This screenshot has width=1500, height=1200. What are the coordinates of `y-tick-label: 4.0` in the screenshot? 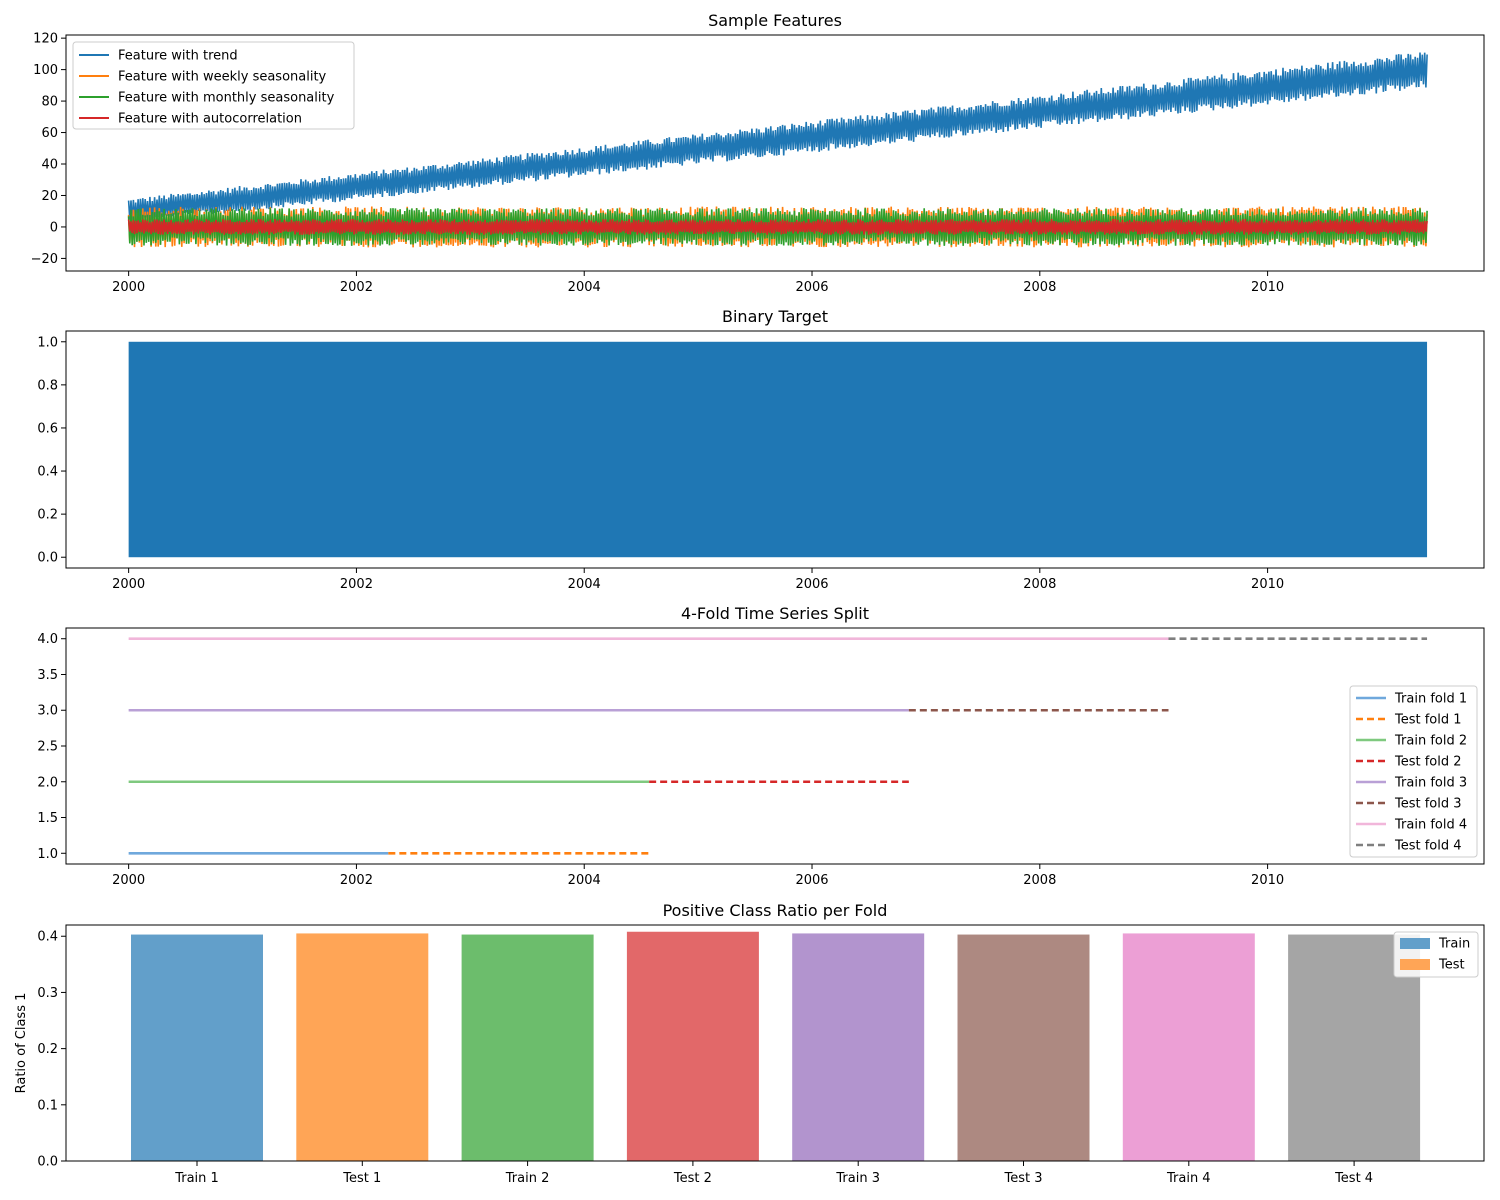 It's located at (47, 639).